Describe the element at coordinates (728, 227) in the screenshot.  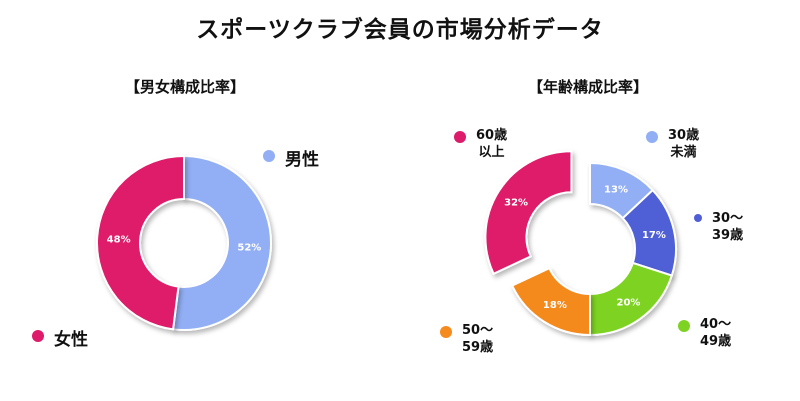
I see `legend-label-30-39: 30〜 39歳` at that location.